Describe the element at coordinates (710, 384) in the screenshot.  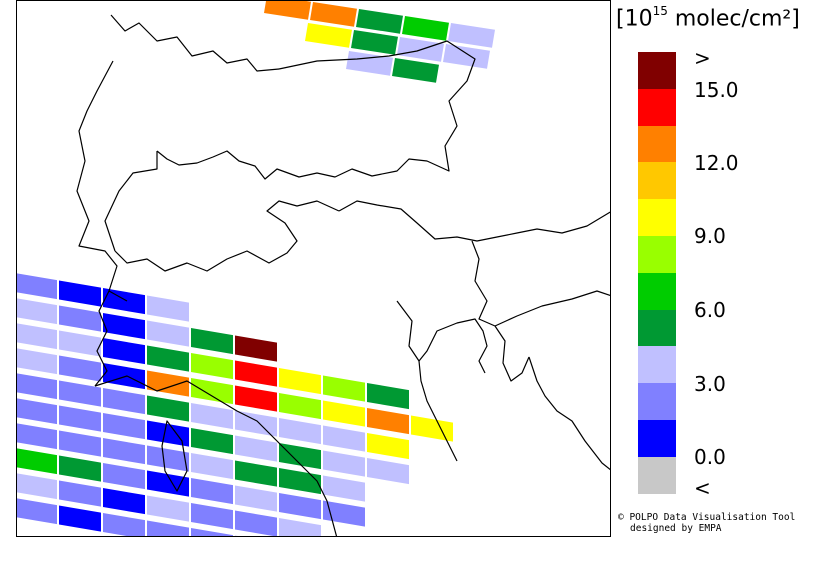
I see `legend-tick-label: 3.0` at that location.